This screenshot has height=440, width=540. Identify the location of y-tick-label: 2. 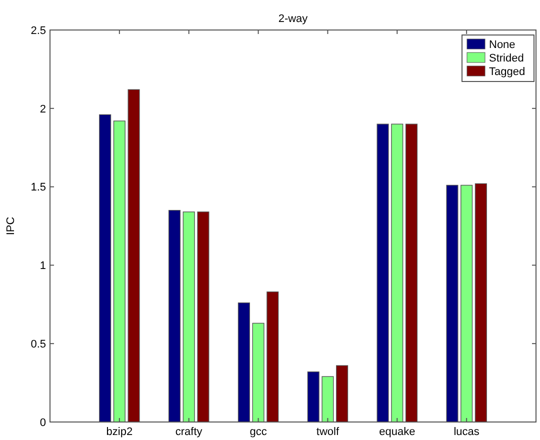
(43, 109).